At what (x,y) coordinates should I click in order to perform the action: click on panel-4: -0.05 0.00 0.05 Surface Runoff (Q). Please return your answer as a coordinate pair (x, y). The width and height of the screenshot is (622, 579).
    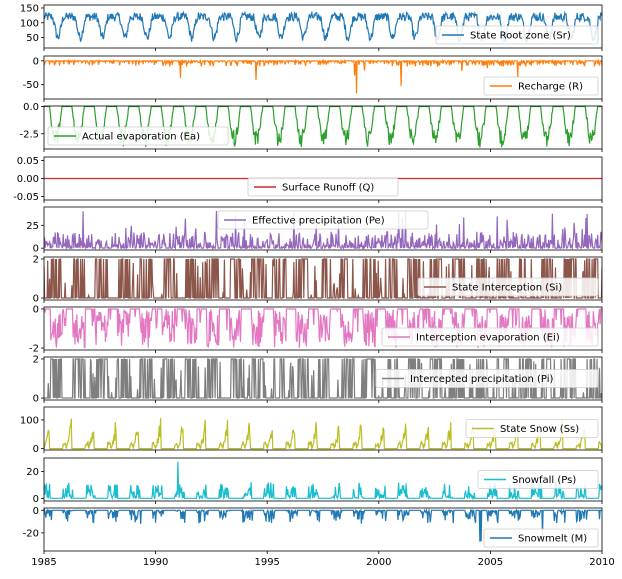
    Looking at the image, I should click on (308, 179).